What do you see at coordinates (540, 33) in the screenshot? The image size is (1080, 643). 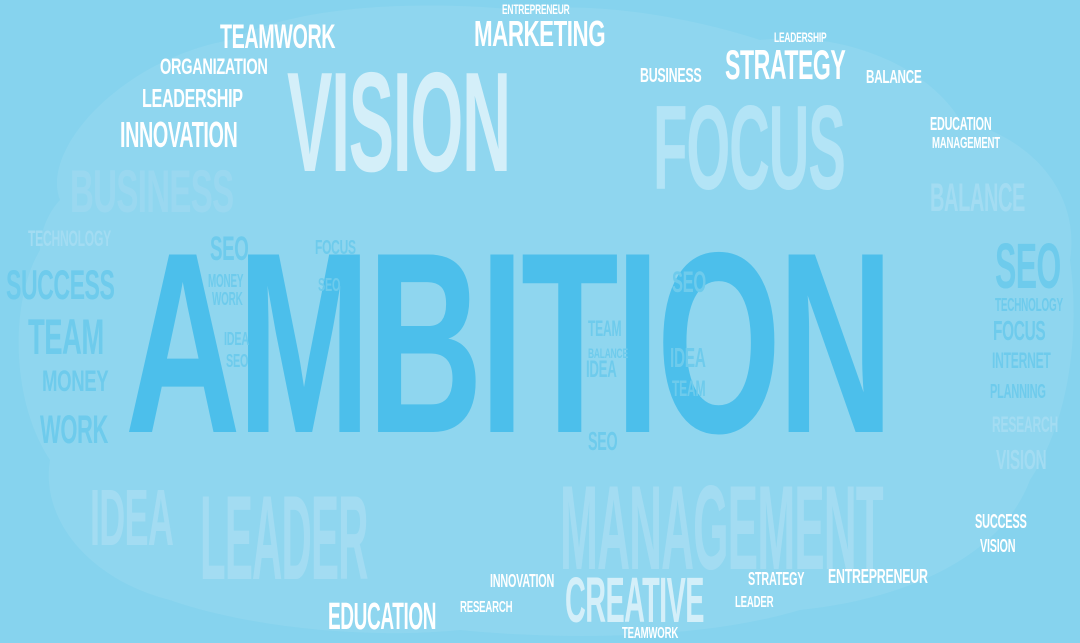 I see `cloud-word-marketing: Marketing` at bounding box center [540, 33].